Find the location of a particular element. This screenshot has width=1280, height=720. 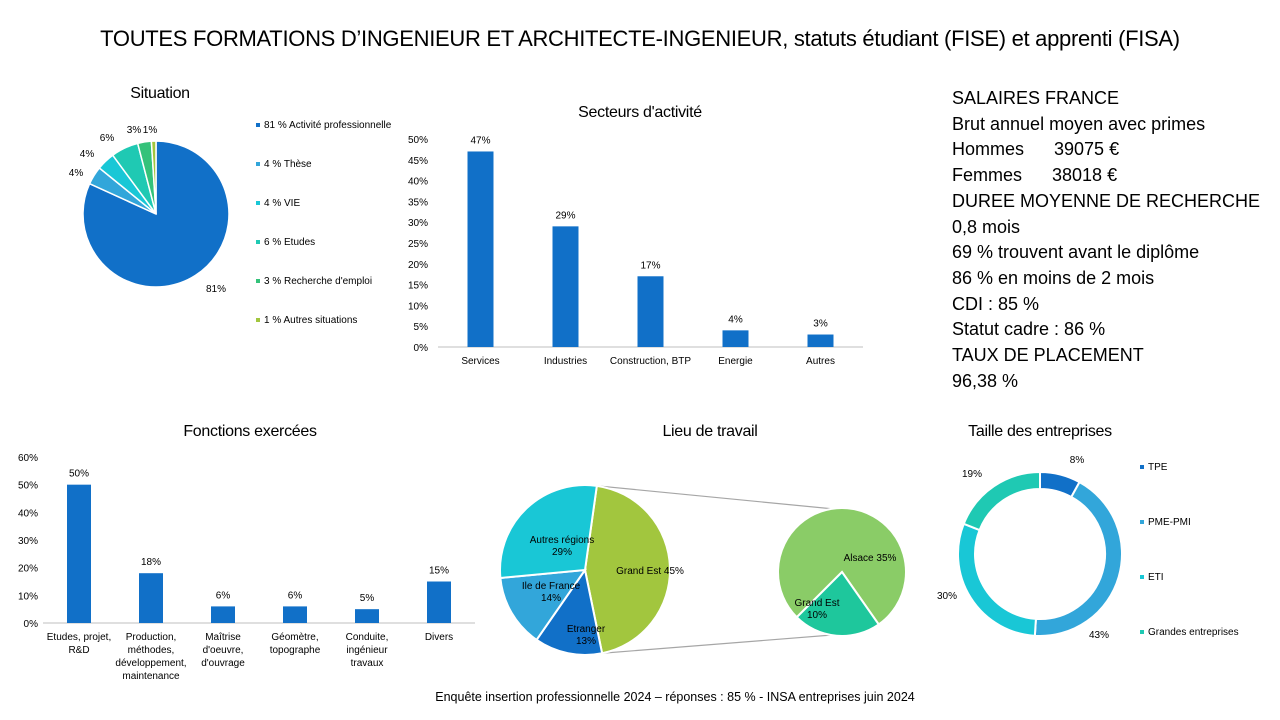

situation-legend-label: 81 % Activité professionnelle is located at coordinates (328, 125).